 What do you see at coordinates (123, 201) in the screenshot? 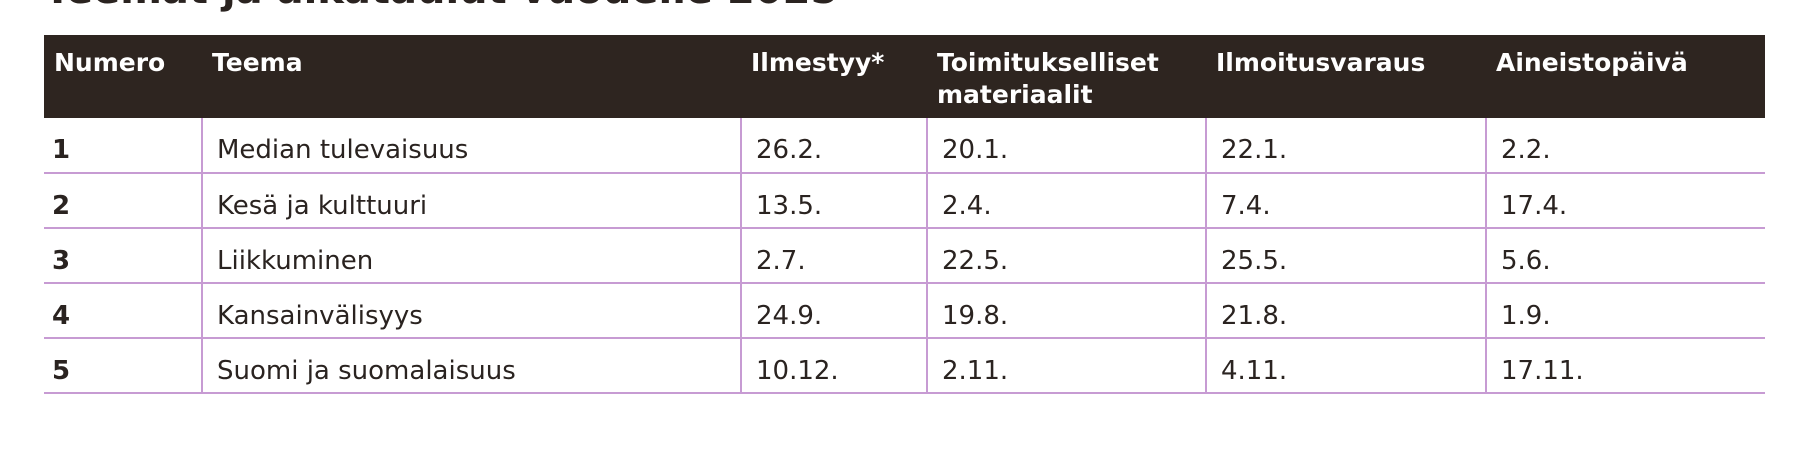
I see `table-cell: 2` at bounding box center [123, 201].